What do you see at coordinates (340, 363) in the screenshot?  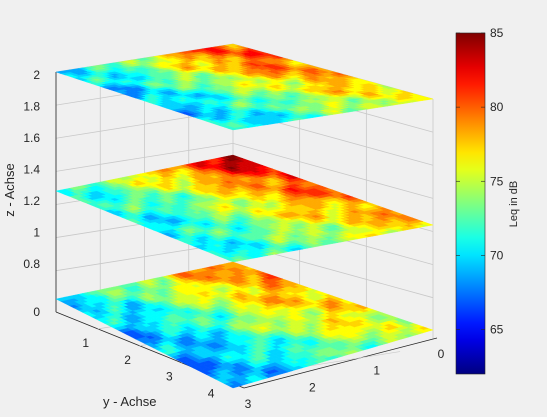 I see `x-axis-line` at bounding box center [340, 363].